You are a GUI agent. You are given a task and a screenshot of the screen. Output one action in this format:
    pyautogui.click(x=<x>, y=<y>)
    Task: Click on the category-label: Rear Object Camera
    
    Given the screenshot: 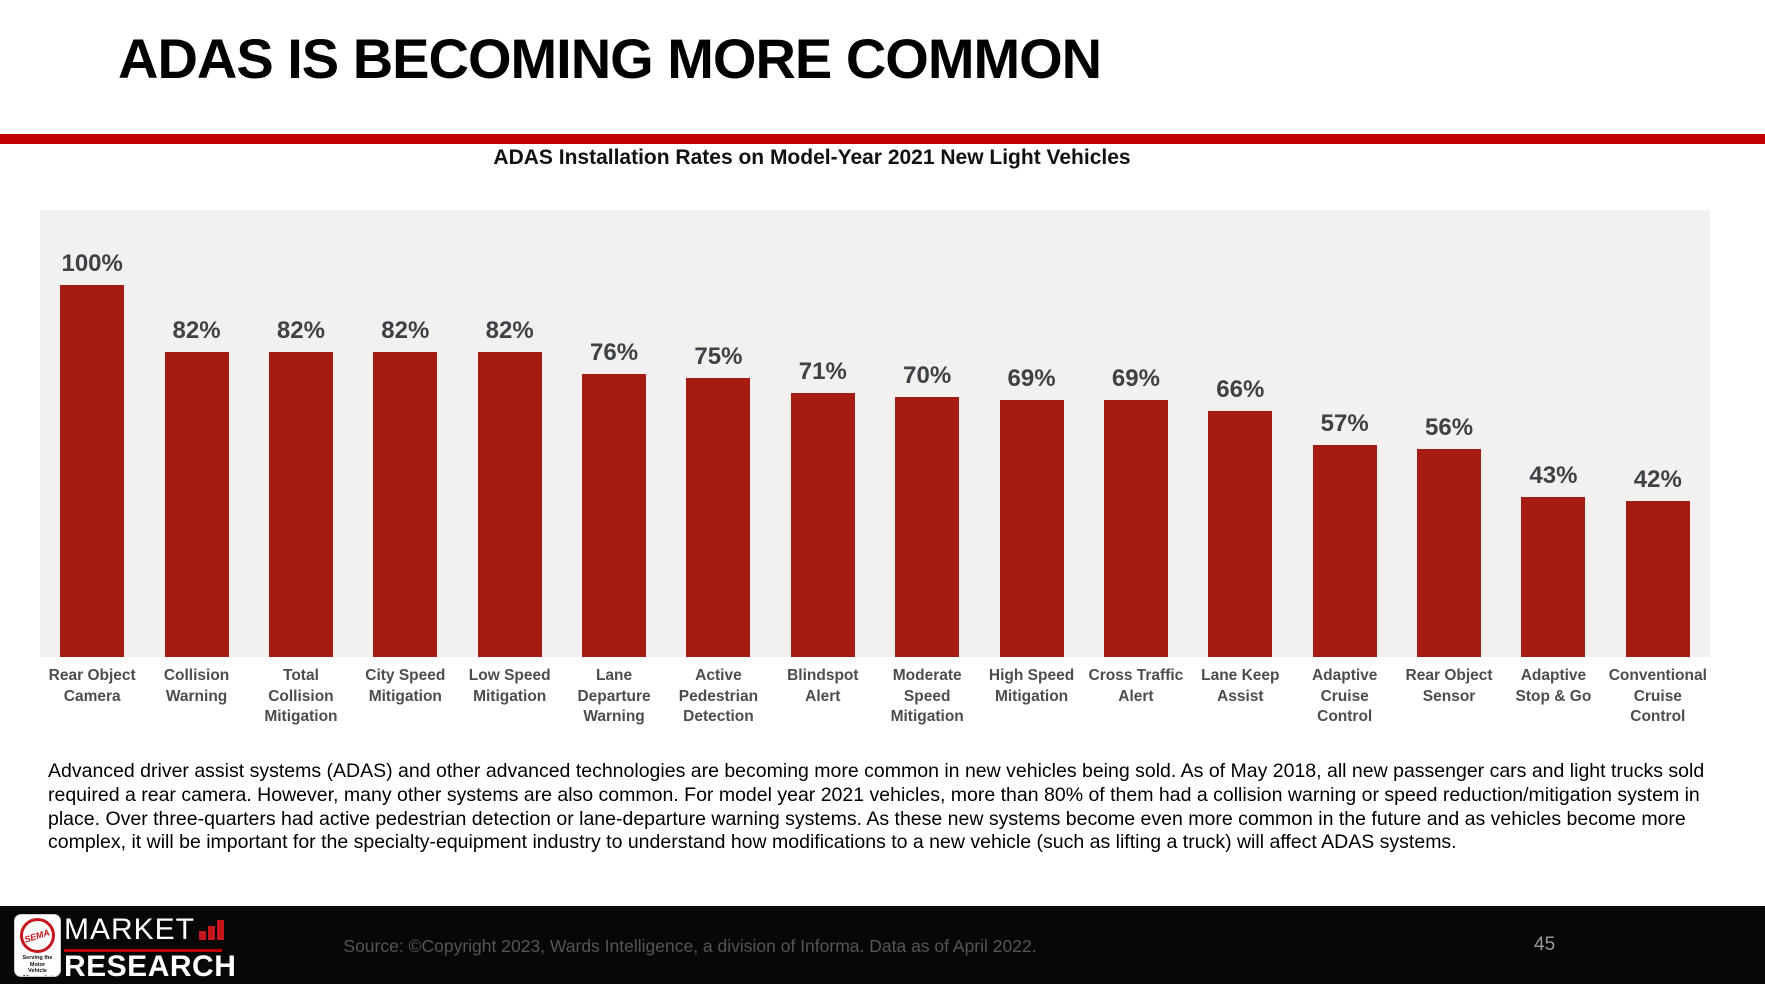 What is the action you would take?
    pyautogui.click(x=92, y=686)
    